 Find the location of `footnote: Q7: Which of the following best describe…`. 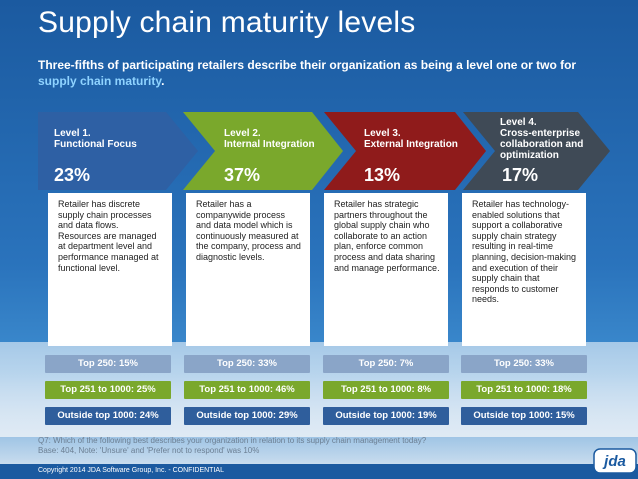

footnote: Q7: Which of the following best describe… is located at coordinates (308, 446).